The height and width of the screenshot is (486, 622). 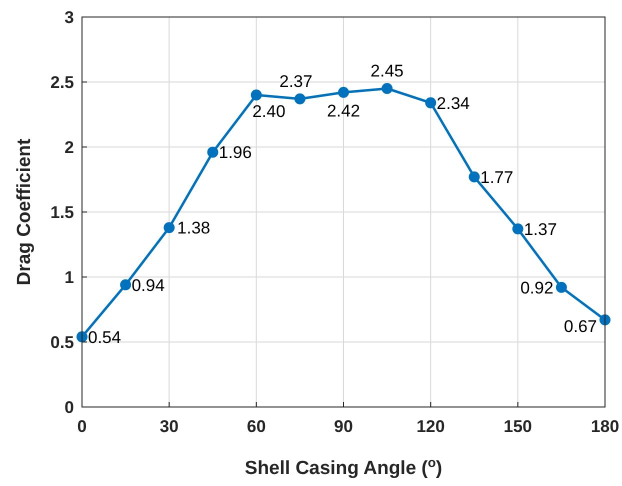 What do you see at coordinates (62, 212) in the screenshot?
I see `y-tick-label: 1.5` at bounding box center [62, 212].